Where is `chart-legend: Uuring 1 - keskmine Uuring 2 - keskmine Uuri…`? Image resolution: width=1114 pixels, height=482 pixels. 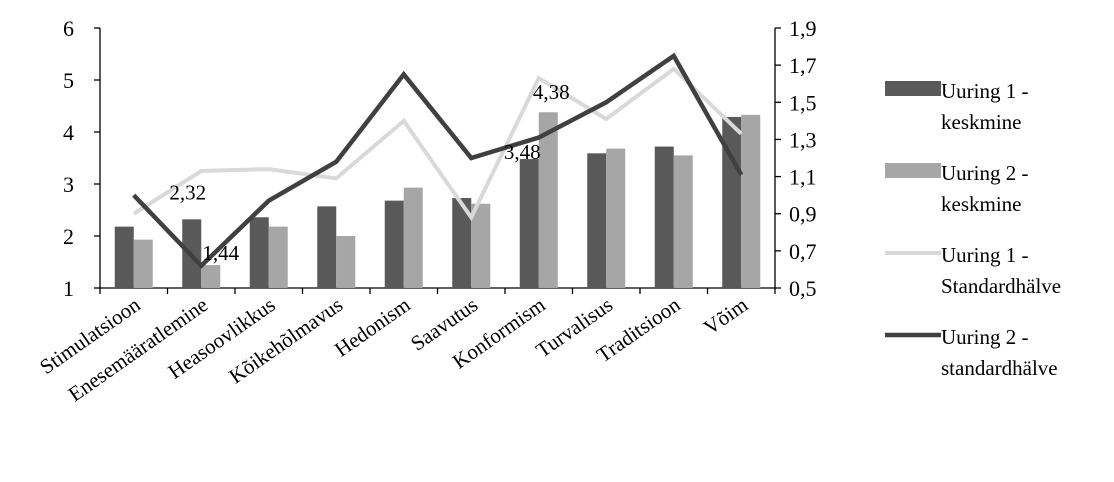 chart-legend: Uuring 1 - keskmine Uuring 2 - keskmine Uuri… is located at coordinates (973, 229).